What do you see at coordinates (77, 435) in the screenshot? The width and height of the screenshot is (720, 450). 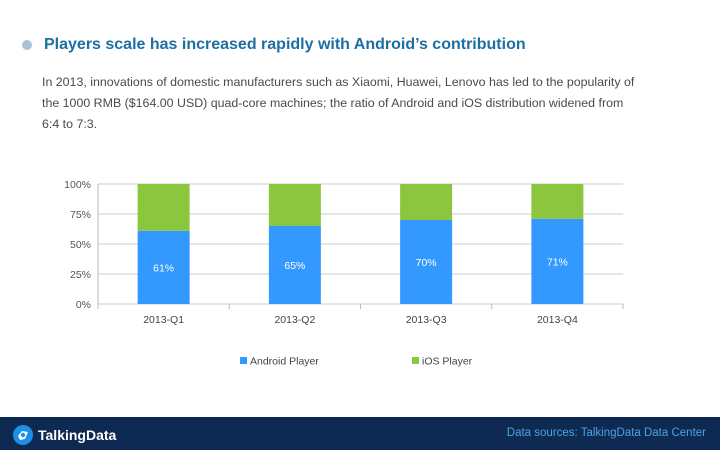 I see `logo-text: TalkingData` at bounding box center [77, 435].